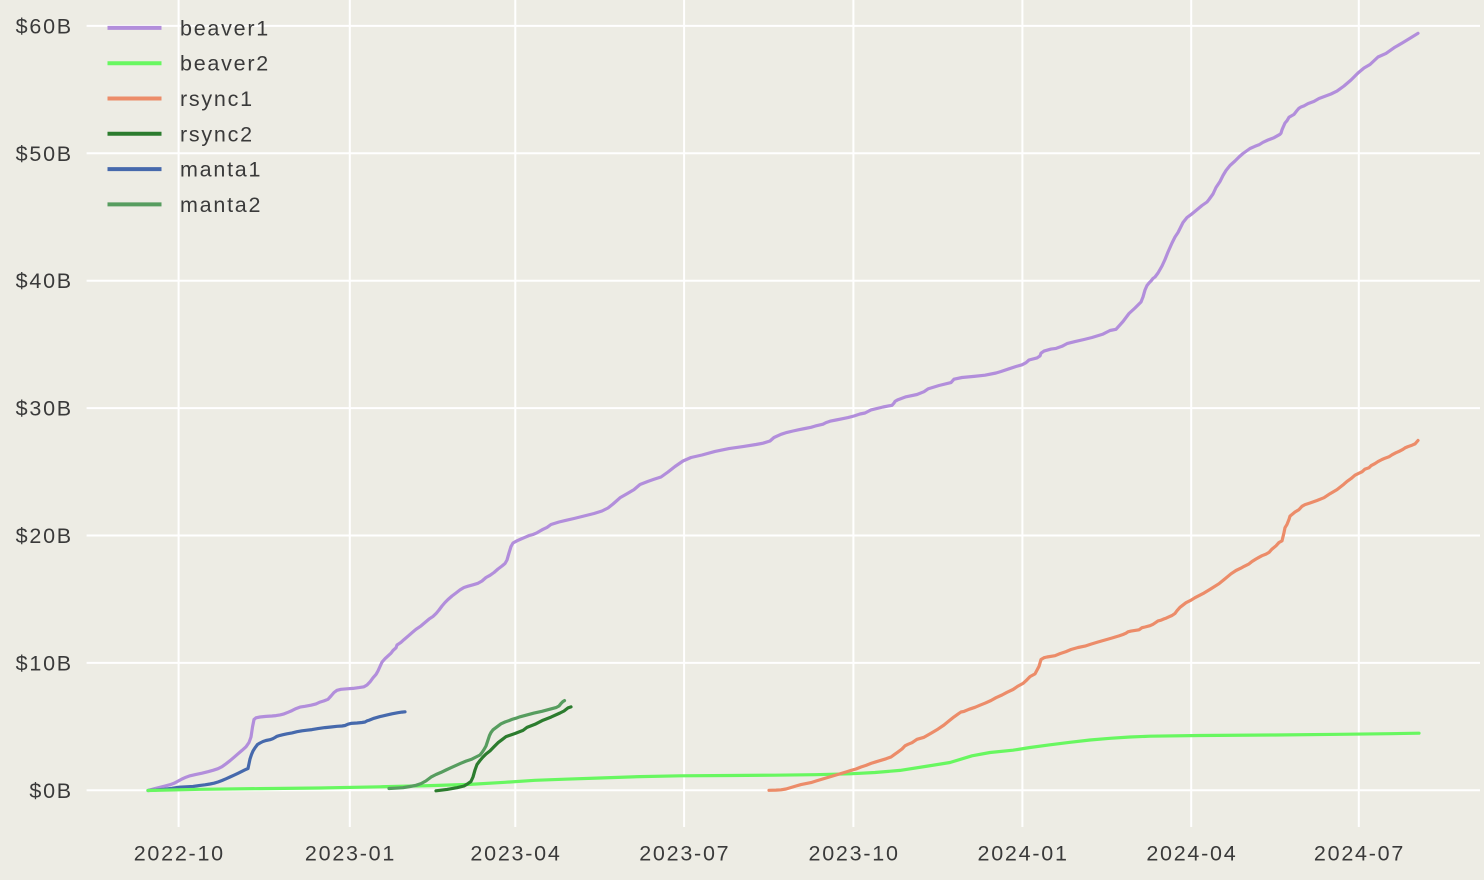  What do you see at coordinates (1191, 854) in the screenshot?
I see `svg-text: 2024-04` at bounding box center [1191, 854].